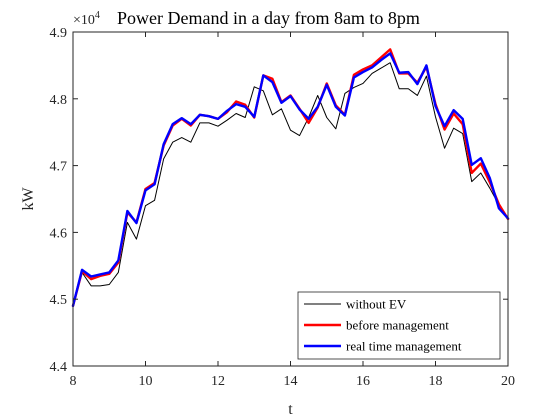  What do you see at coordinates (59, 300) in the screenshot?
I see `y-tick-label: 4.5` at bounding box center [59, 300].